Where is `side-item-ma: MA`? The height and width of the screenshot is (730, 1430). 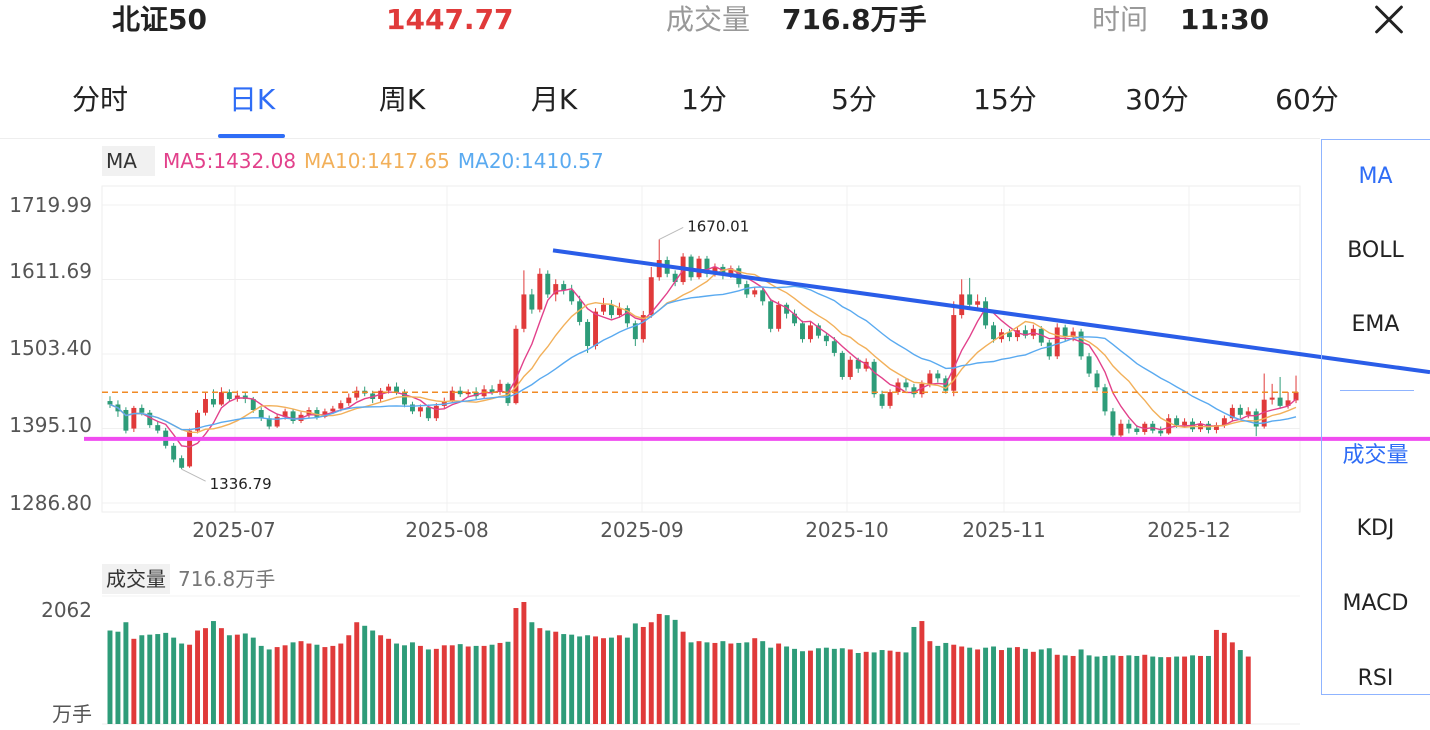 side-item-ma: MA is located at coordinates (1375, 176).